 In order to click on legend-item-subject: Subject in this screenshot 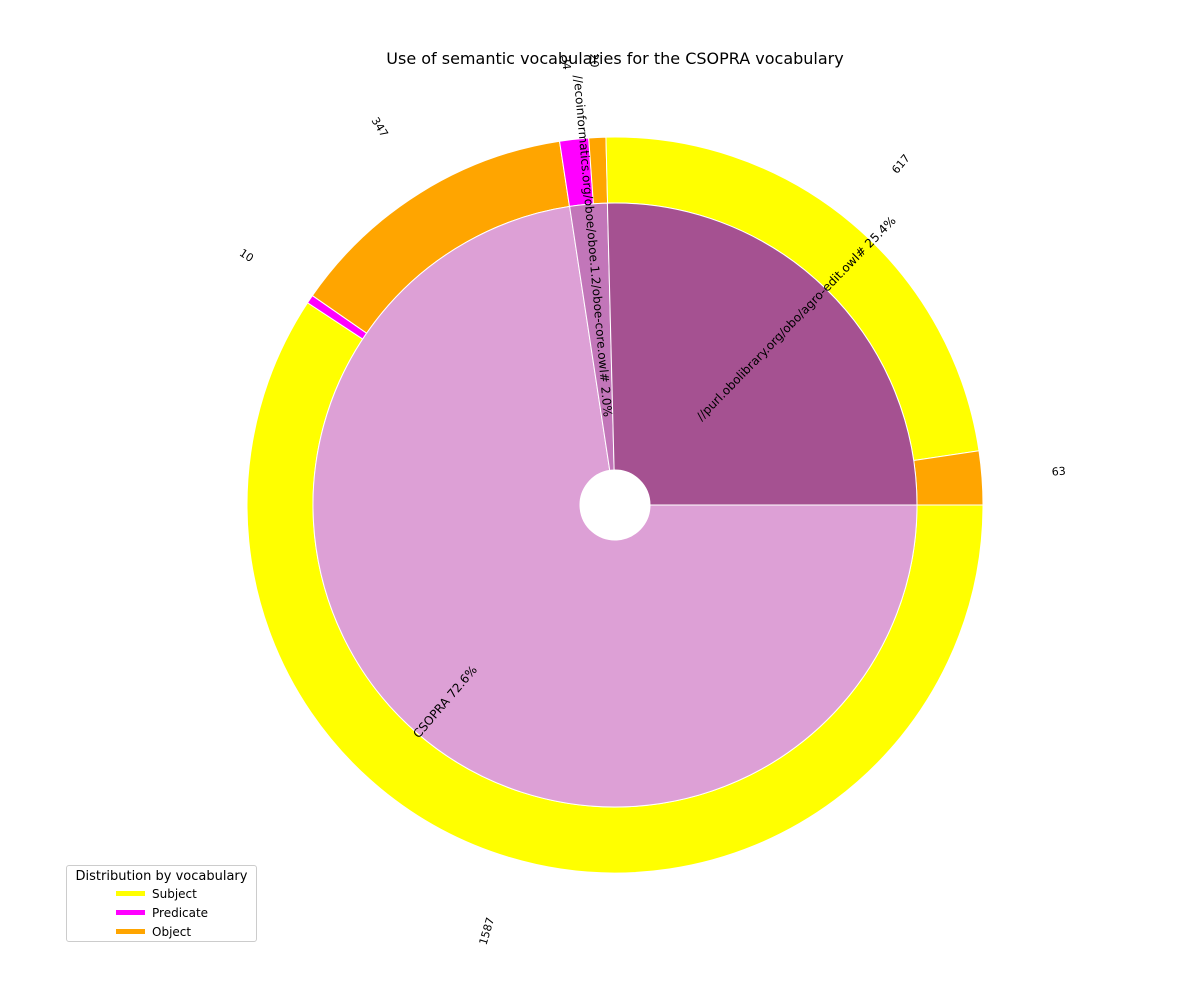, I will do `click(161, 893)`.